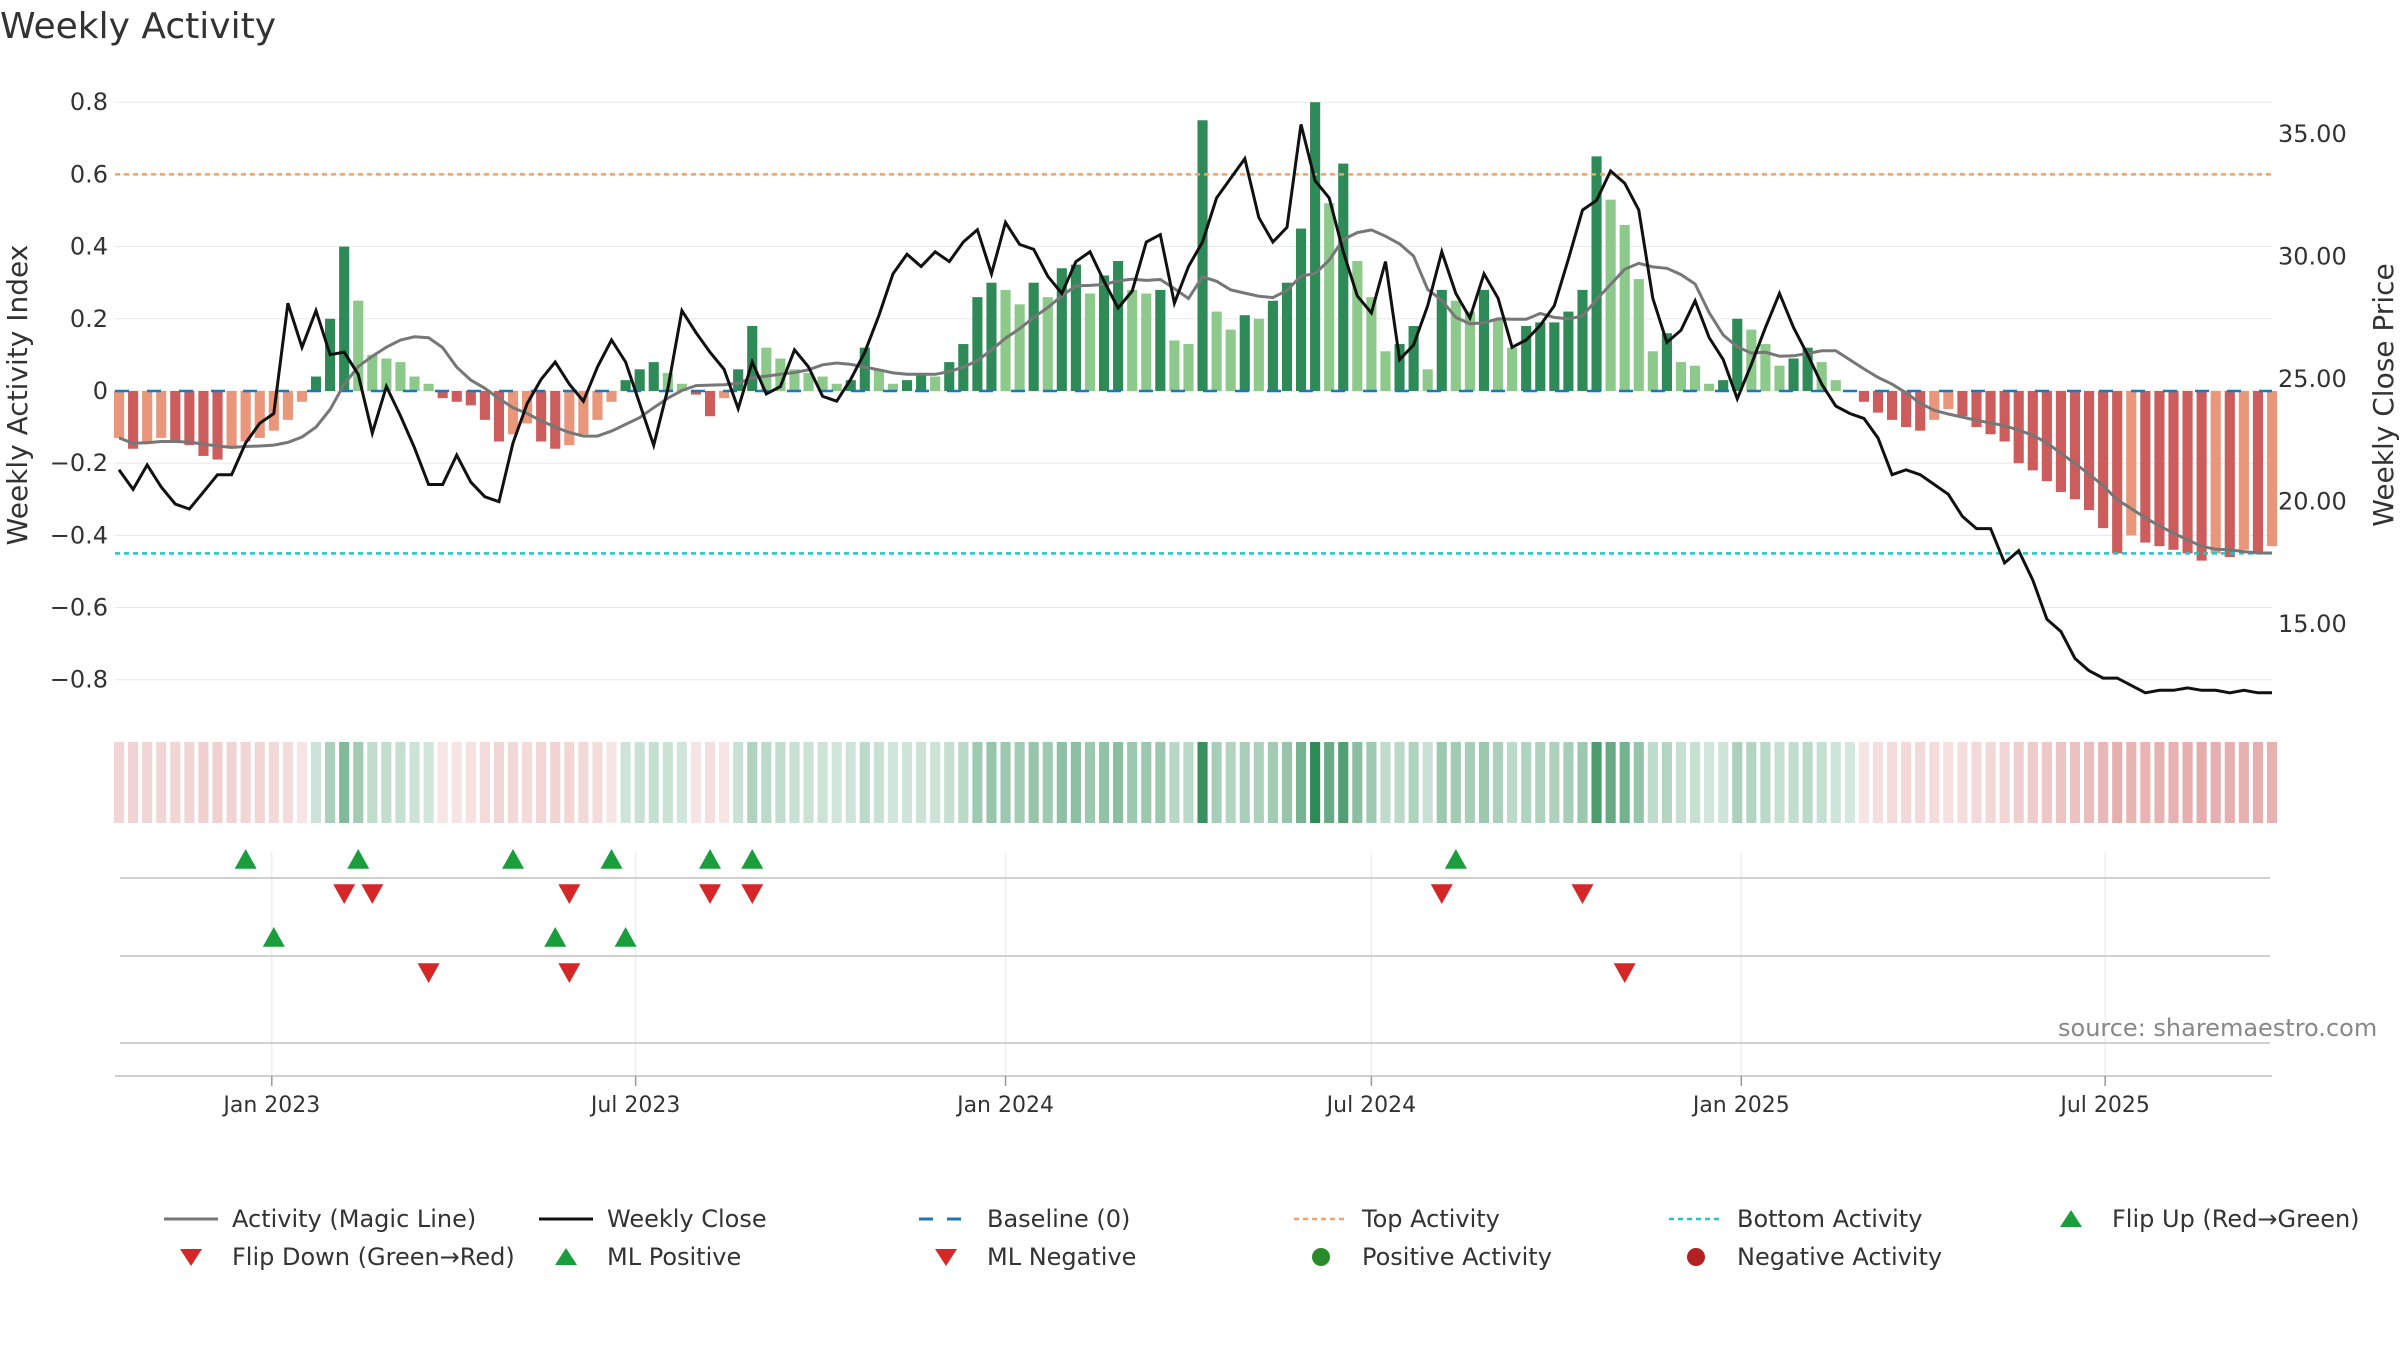 This screenshot has height=1350, width=2400. What do you see at coordinates (138, 26) in the screenshot?
I see `chart-title: Weekly Activity` at bounding box center [138, 26].